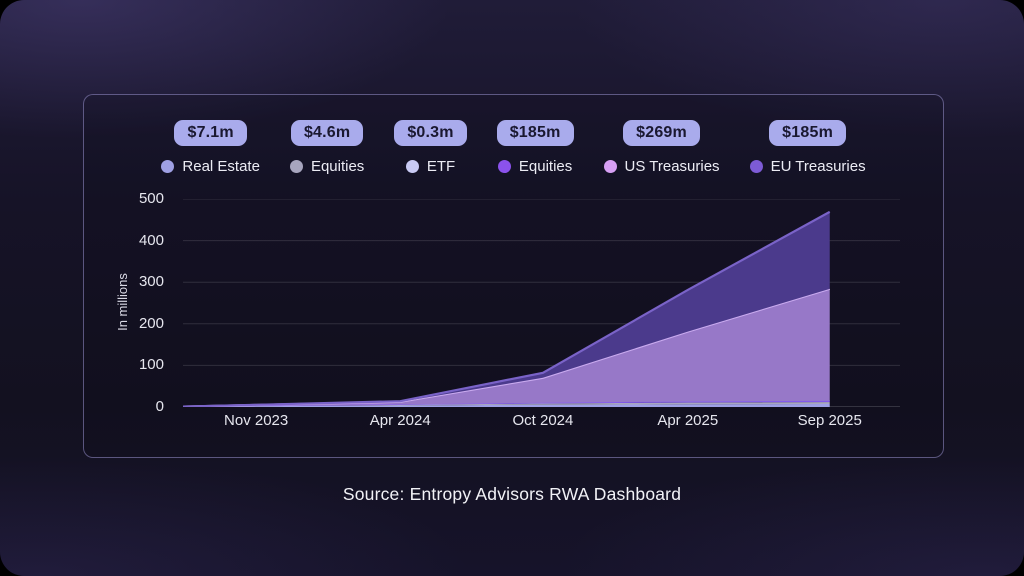 Image resolution: width=1024 pixels, height=576 pixels. I want to click on x-tick-label: Oct 2024, so click(543, 420).